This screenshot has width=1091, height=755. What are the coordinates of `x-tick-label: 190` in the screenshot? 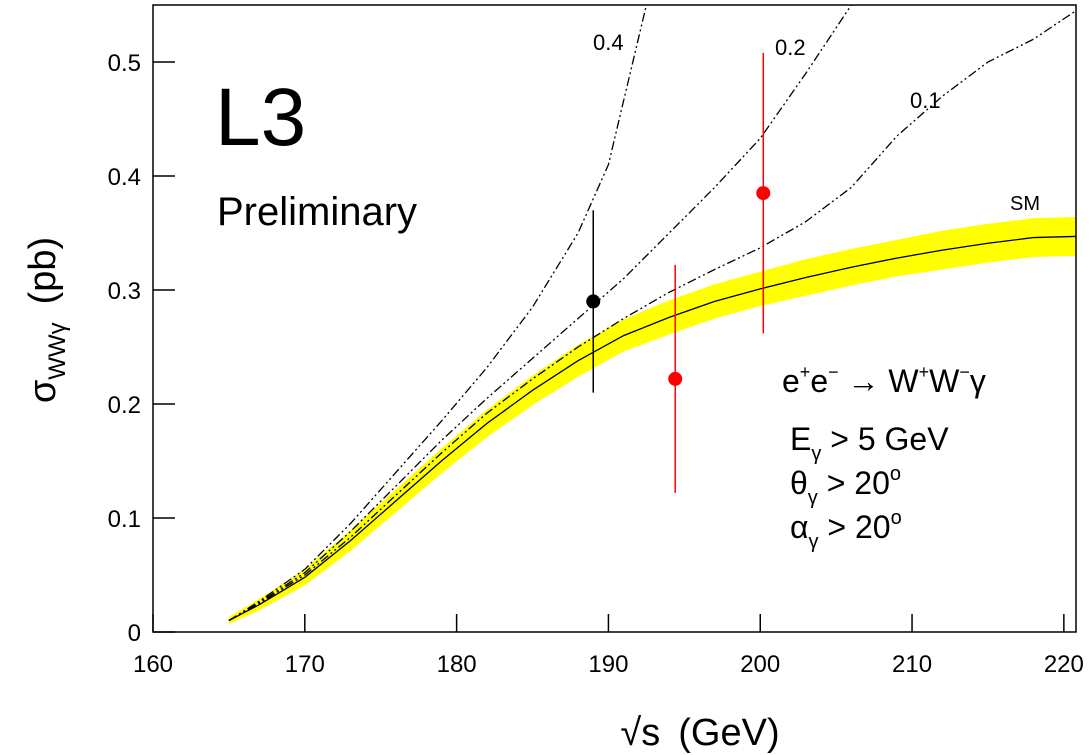 It's located at (608, 664).